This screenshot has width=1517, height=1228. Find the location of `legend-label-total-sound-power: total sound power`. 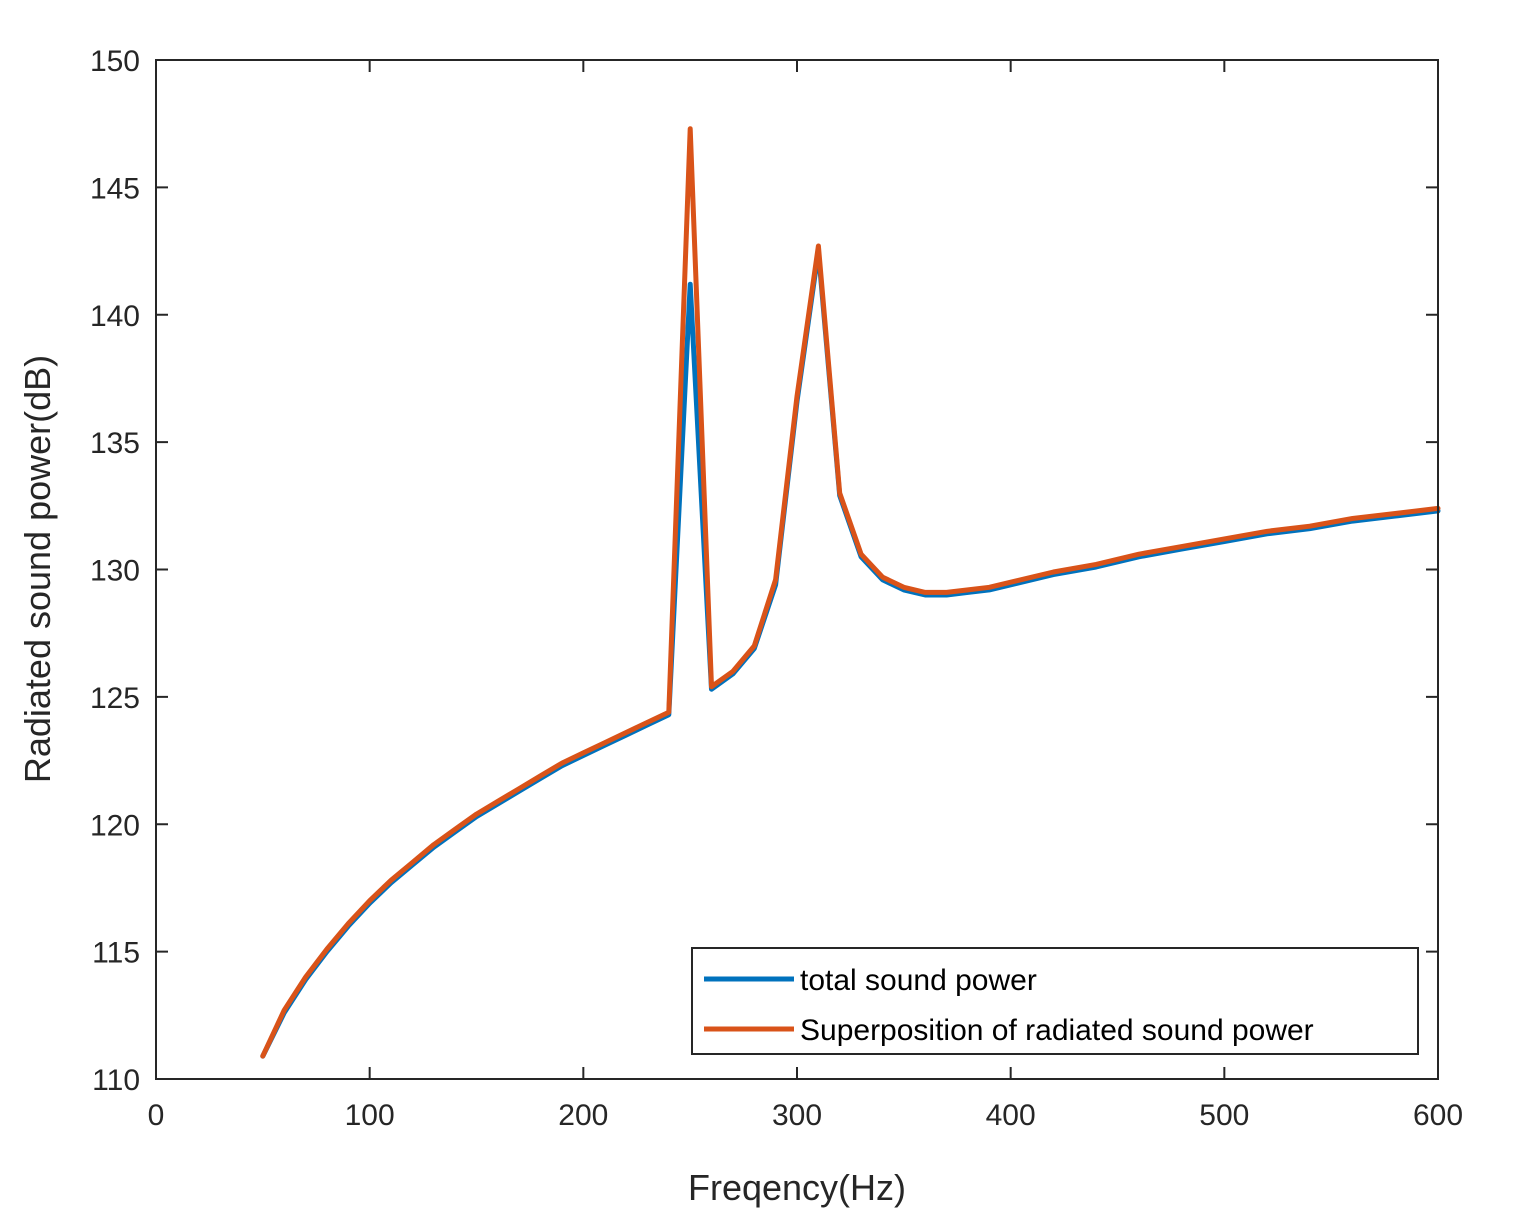

legend-label-total-sound-power: total sound power is located at coordinates (918, 980).